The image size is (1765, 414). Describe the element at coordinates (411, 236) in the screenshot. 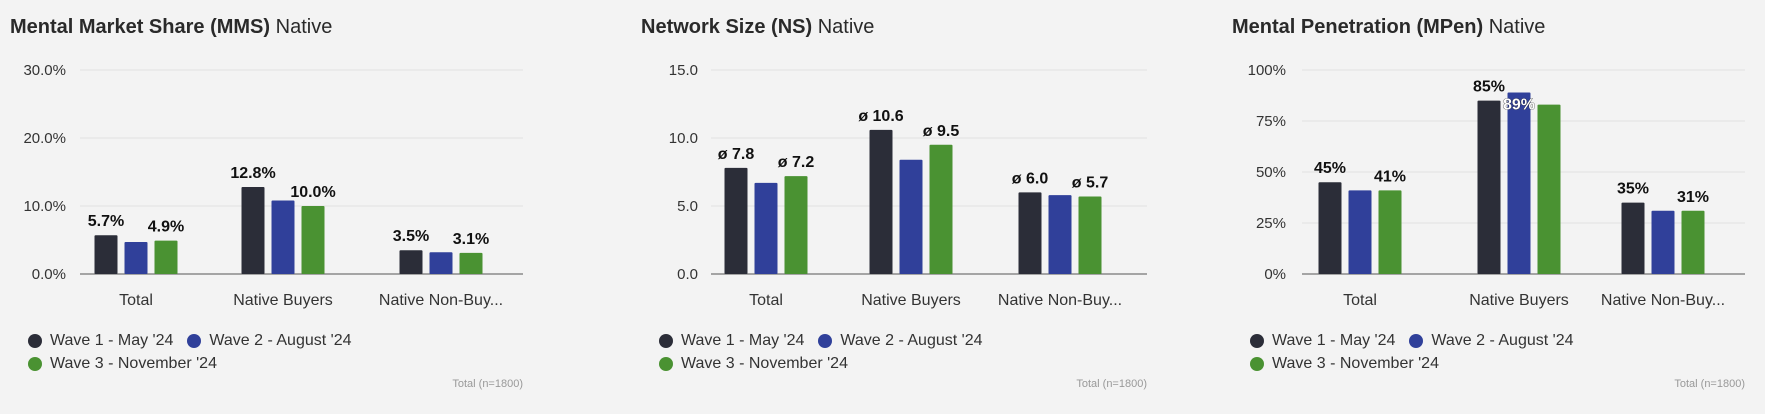

I see `data-label: 3.5%` at that location.